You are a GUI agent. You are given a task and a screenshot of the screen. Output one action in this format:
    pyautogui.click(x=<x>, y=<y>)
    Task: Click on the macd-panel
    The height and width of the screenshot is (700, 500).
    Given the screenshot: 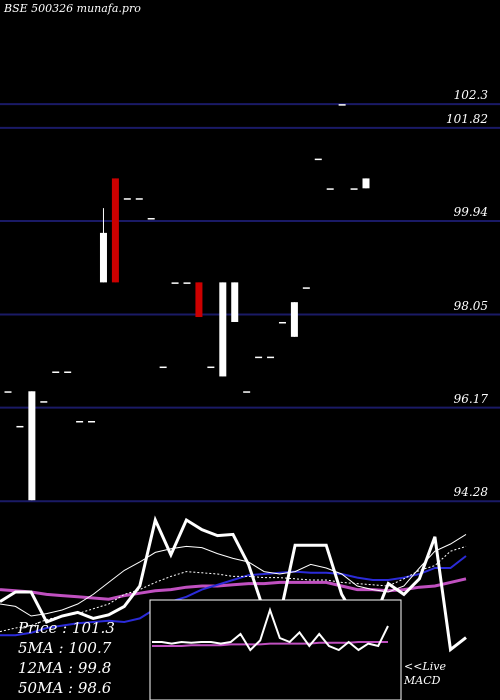 What is the action you would take?
    pyautogui.click(x=275, y=649)
    